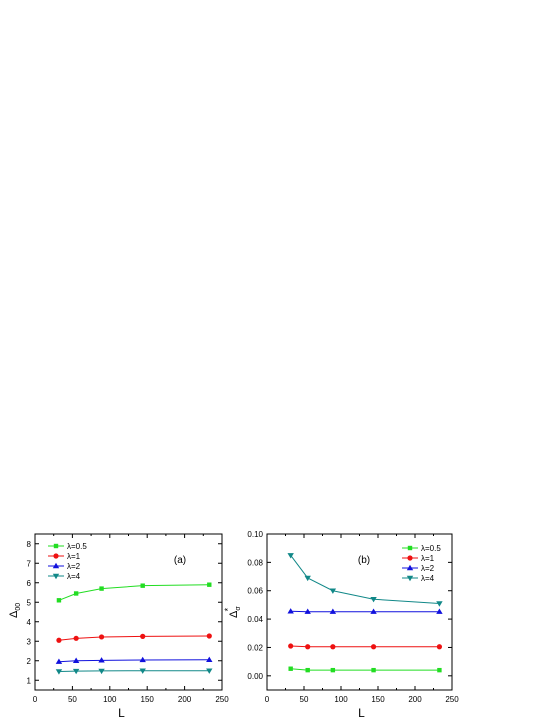 The height and width of the screenshot is (720, 556). I want to click on y-tick-label: 8, so click(29, 544).